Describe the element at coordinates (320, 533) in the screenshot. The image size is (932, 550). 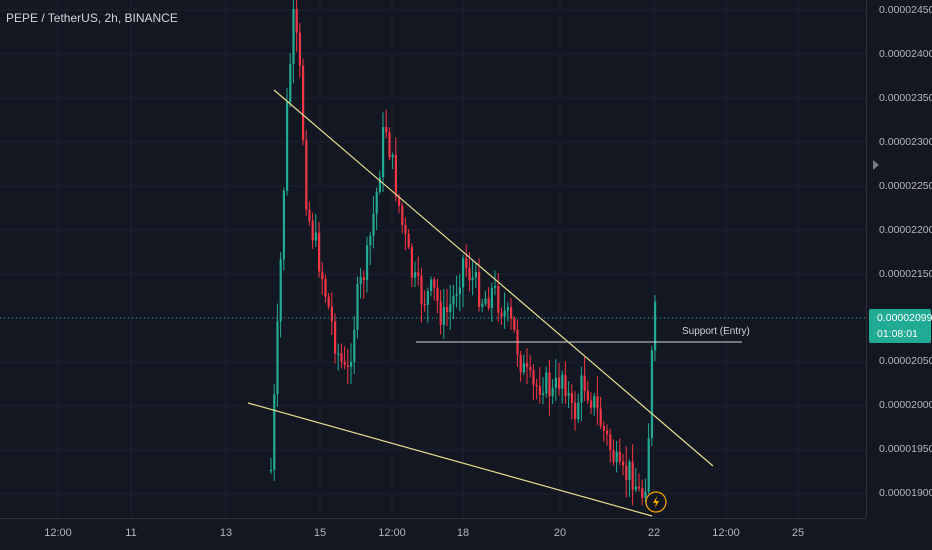
I see `time-label: 15` at that location.